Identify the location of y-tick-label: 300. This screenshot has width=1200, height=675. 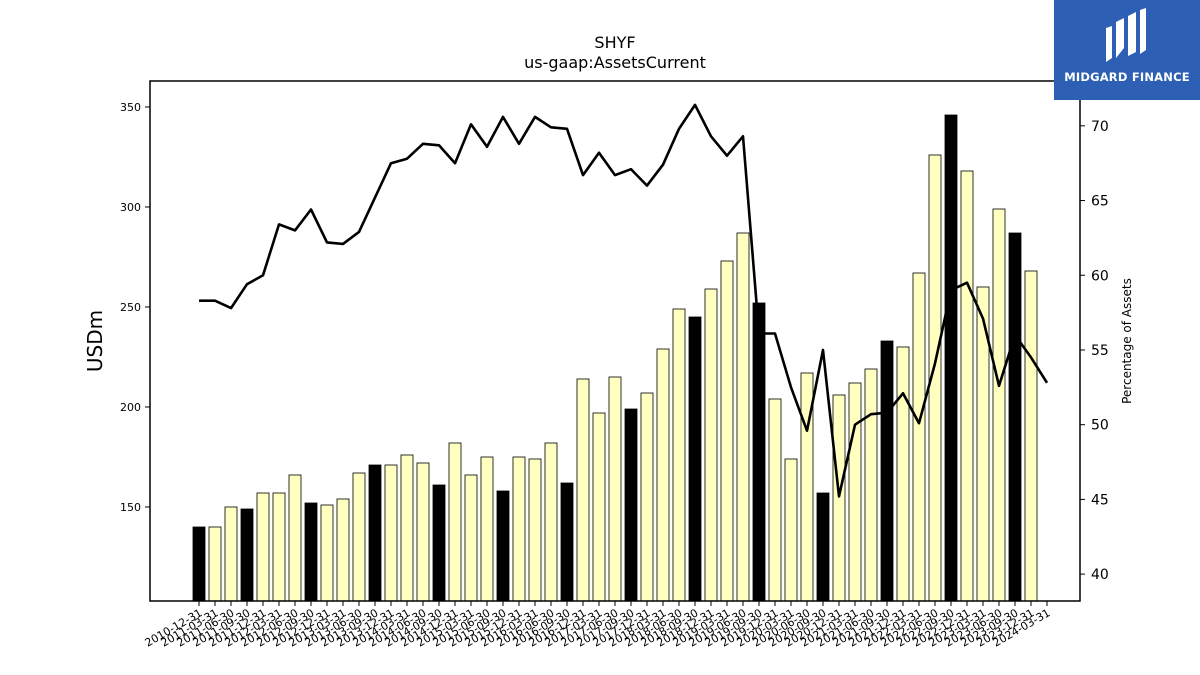
(130, 207).